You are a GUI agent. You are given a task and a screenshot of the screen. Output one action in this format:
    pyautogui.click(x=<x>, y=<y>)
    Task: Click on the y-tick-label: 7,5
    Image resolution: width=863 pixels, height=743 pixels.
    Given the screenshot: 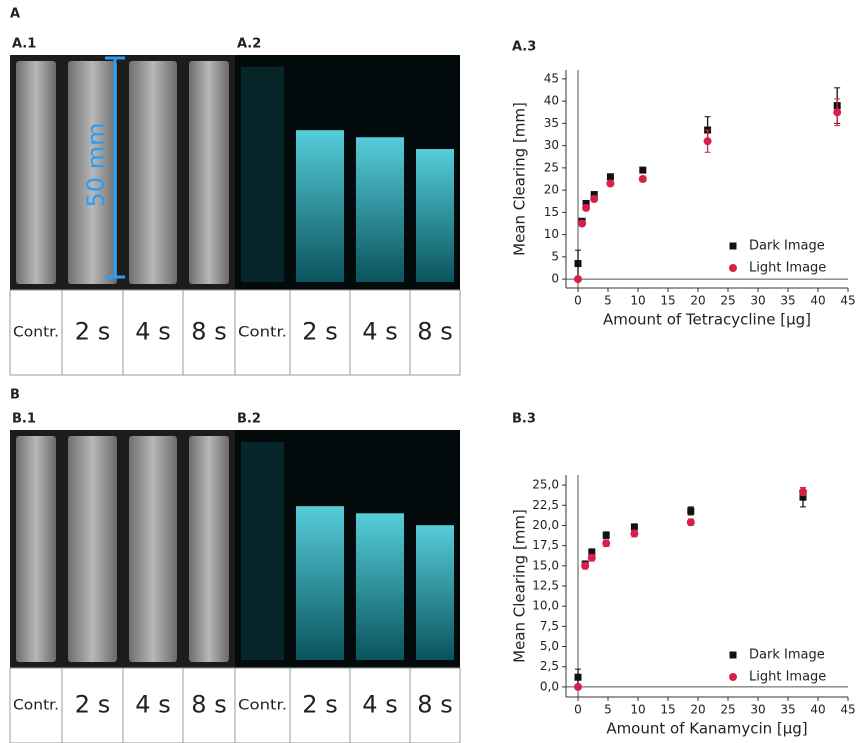 What is the action you would take?
    pyautogui.click(x=549, y=626)
    